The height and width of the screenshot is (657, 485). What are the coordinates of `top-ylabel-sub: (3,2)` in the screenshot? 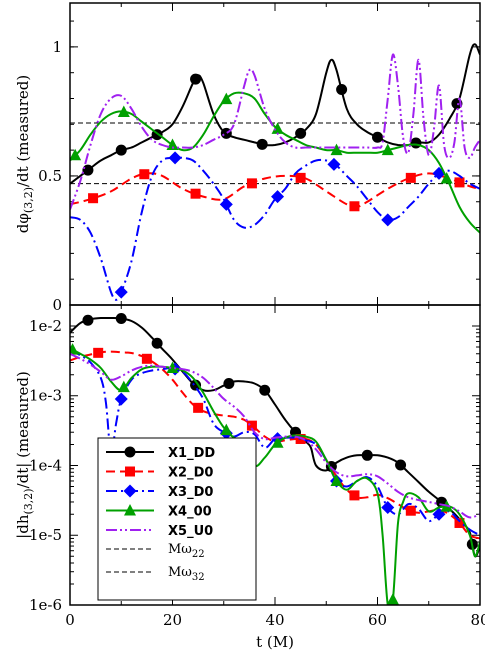 It's located at (28, 200).